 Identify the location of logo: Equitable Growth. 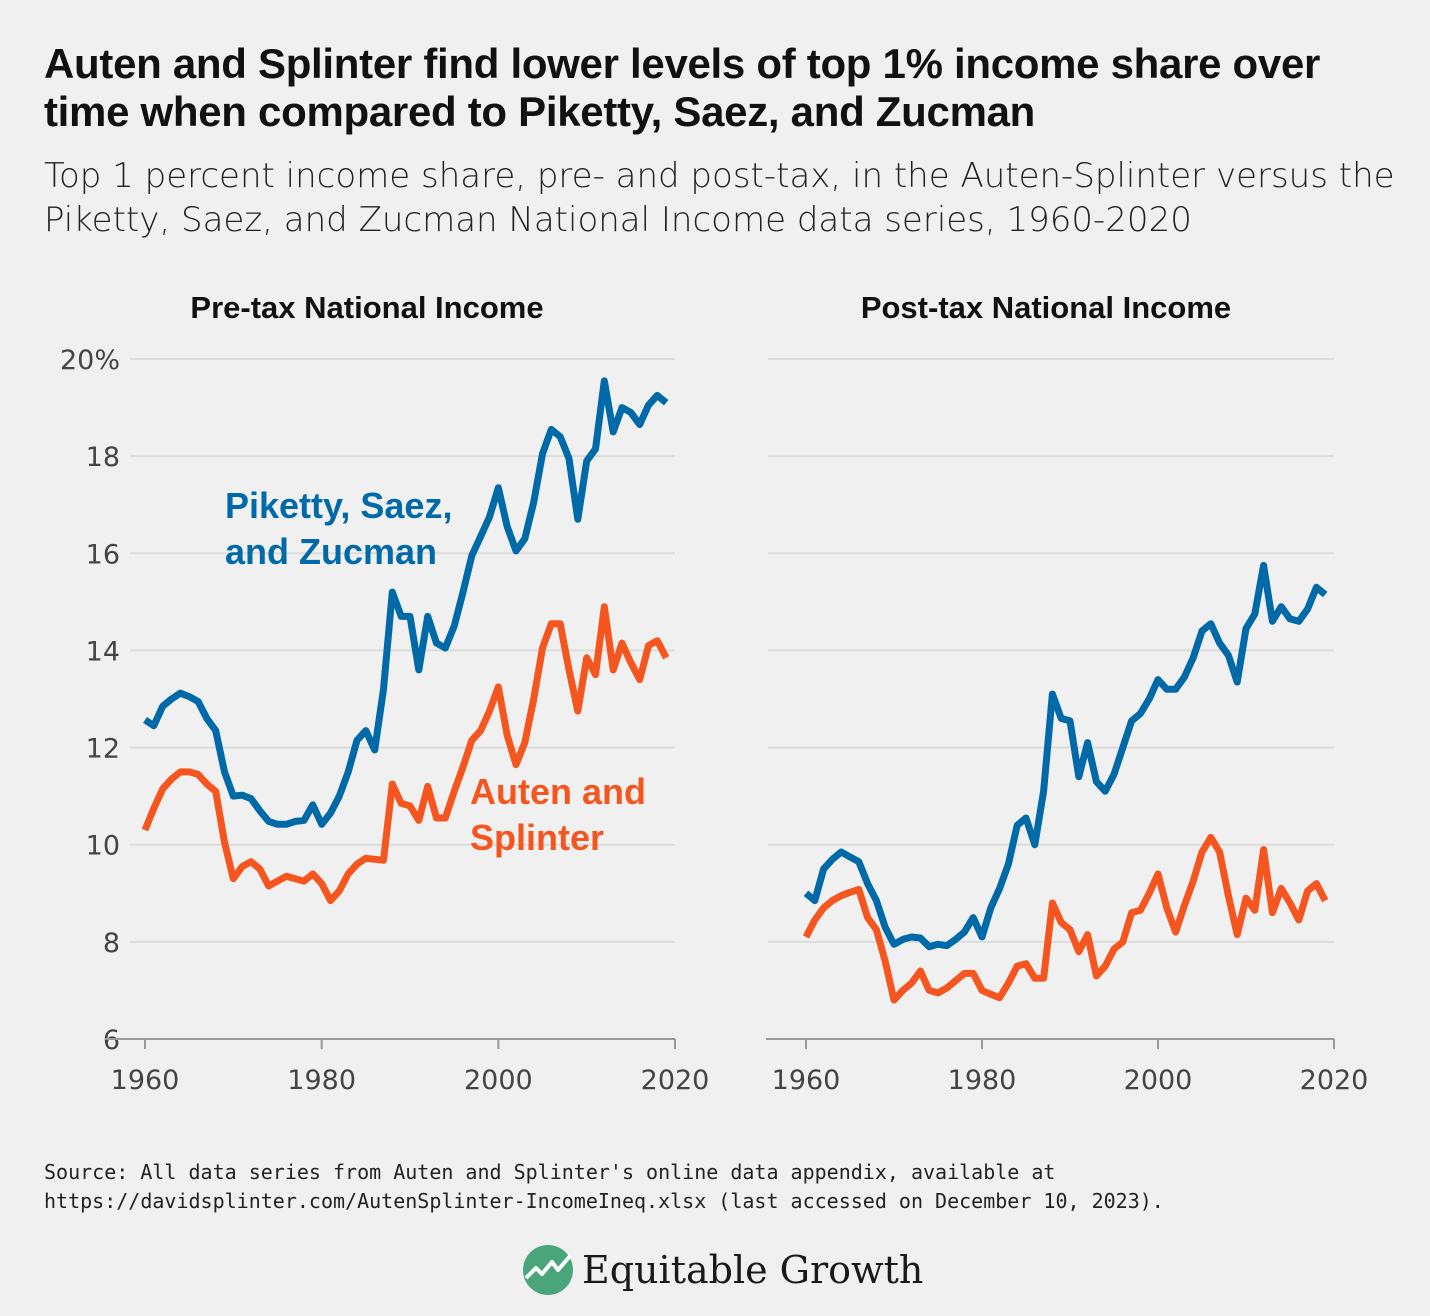
(722, 1270).